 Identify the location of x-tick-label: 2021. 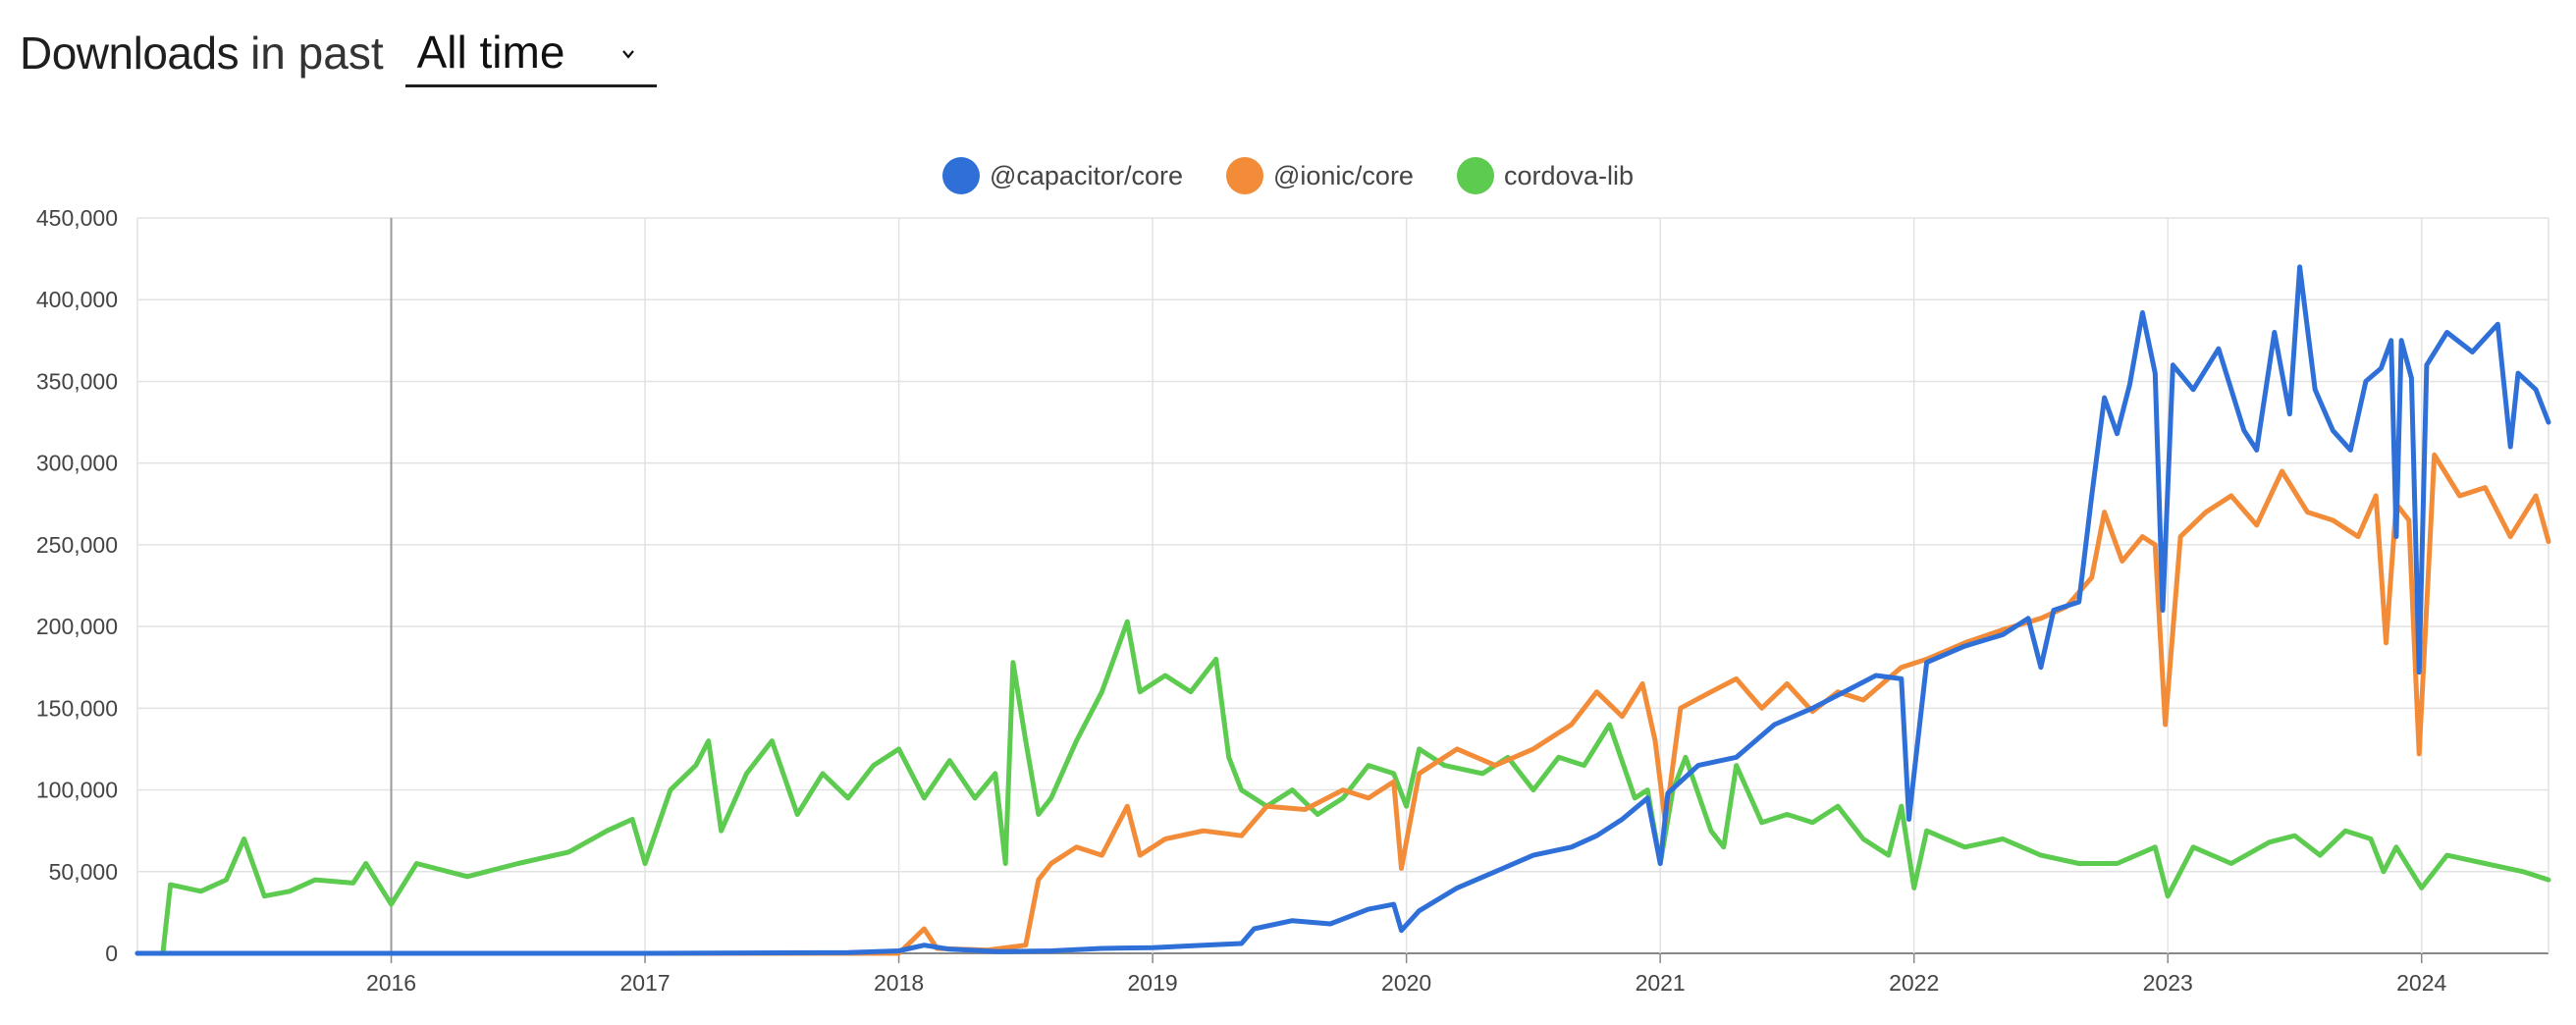
(1661, 983).